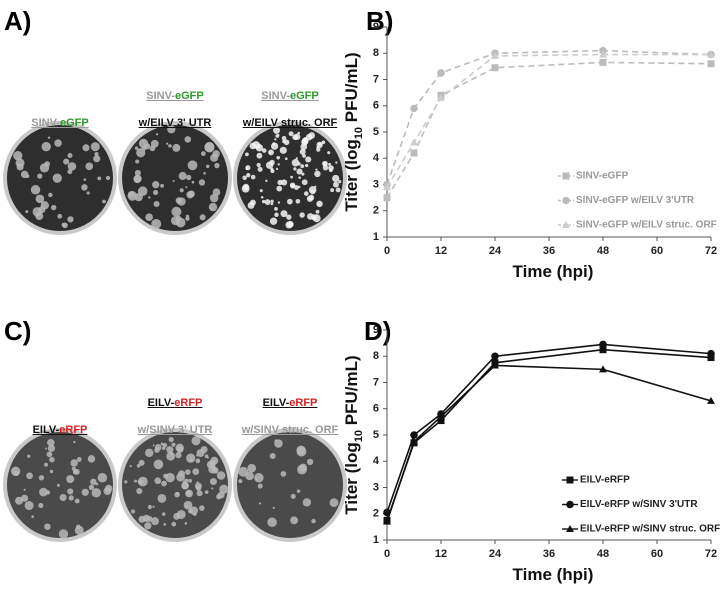  Describe the element at coordinates (59, 123) in the screenshot. I see `label-line: SINV-eGFP` at that location.